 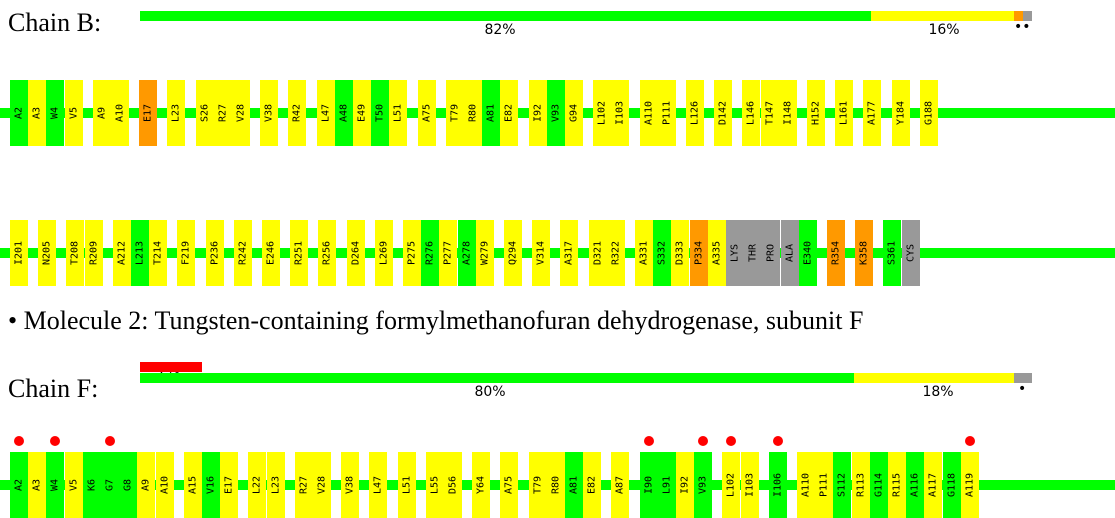 What do you see at coordinates (481, 485) in the screenshot?
I see `residue-y64: Y64` at bounding box center [481, 485].